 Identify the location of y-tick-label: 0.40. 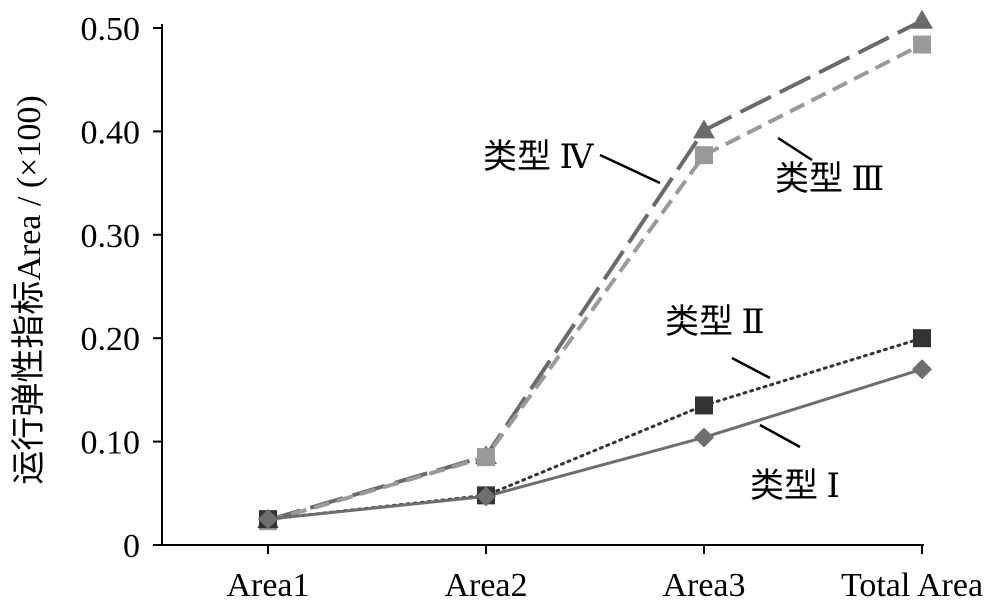
(111, 132).